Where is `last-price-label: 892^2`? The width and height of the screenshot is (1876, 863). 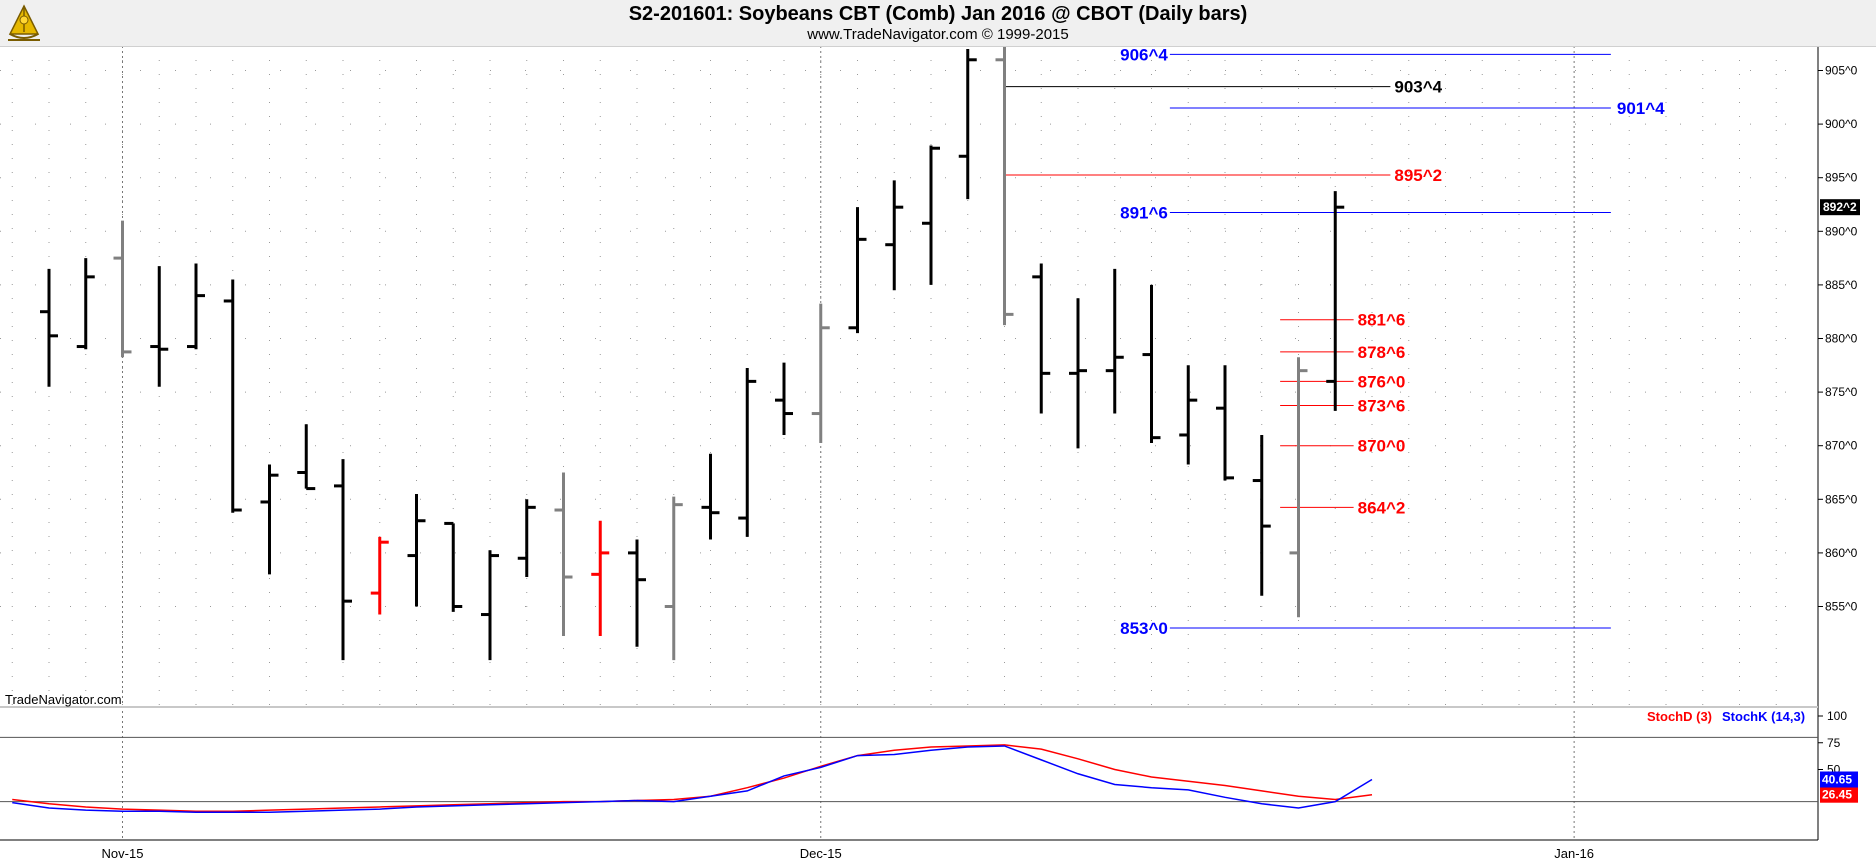 last-price-label: 892^2 is located at coordinates (1840, 207).